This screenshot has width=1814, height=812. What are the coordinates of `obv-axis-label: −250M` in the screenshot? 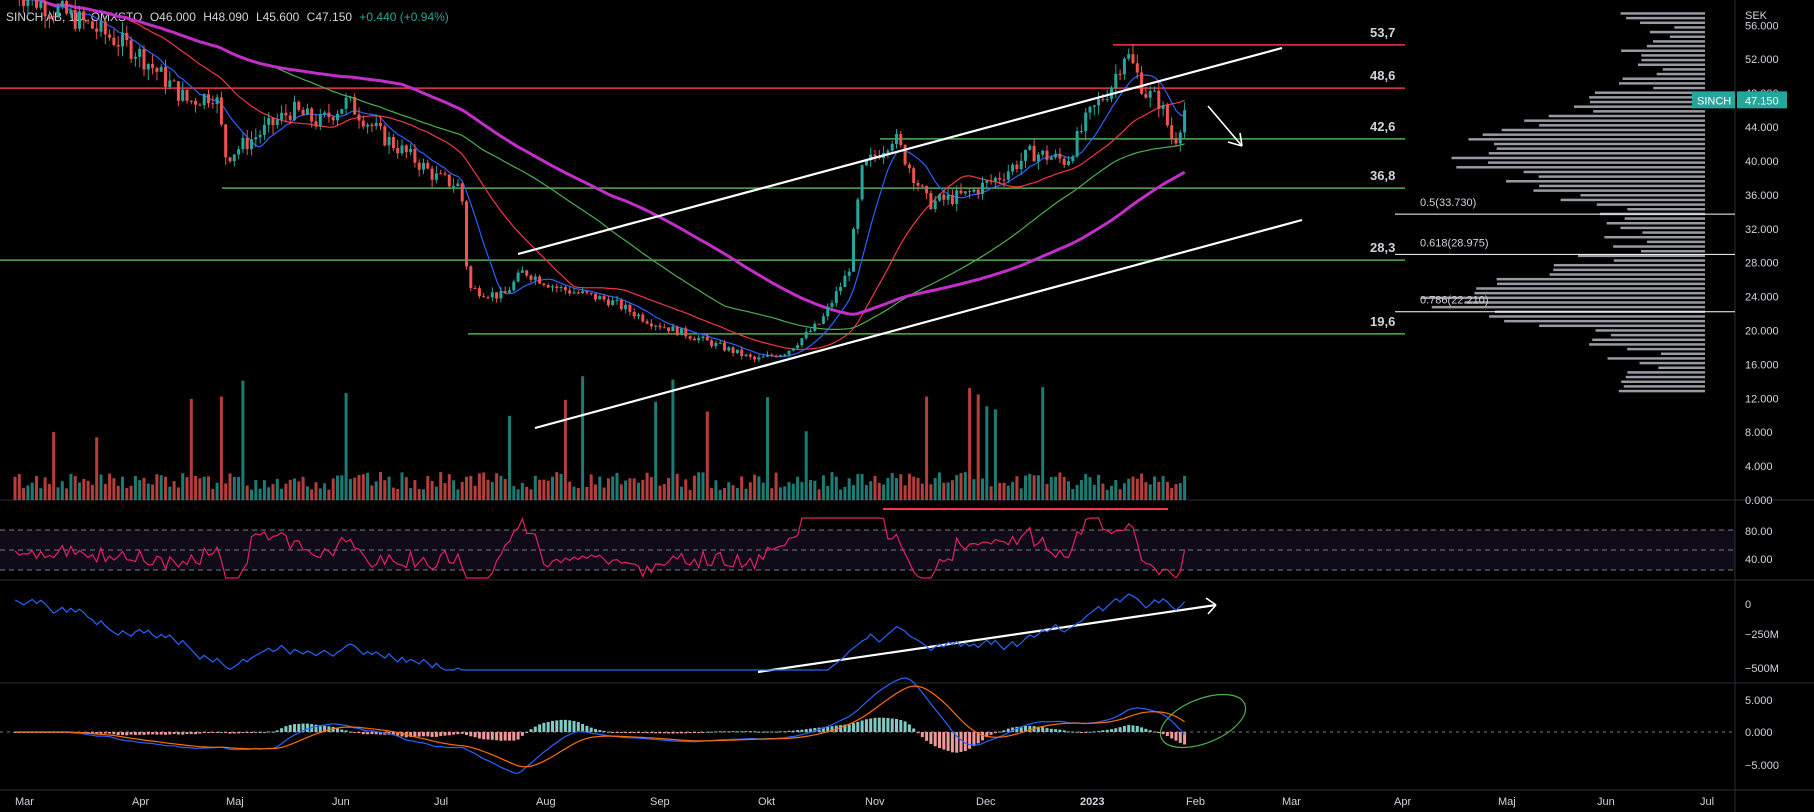 It's located at (1762, 635).